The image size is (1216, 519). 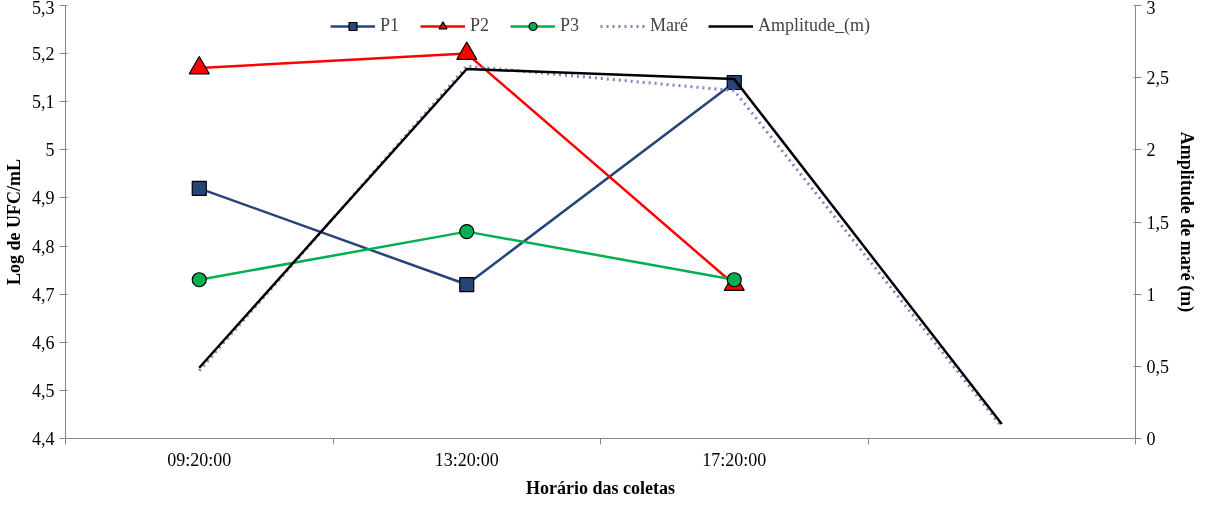 I want to click on y-tick-label: 5,1, so click(x=43, y=102).